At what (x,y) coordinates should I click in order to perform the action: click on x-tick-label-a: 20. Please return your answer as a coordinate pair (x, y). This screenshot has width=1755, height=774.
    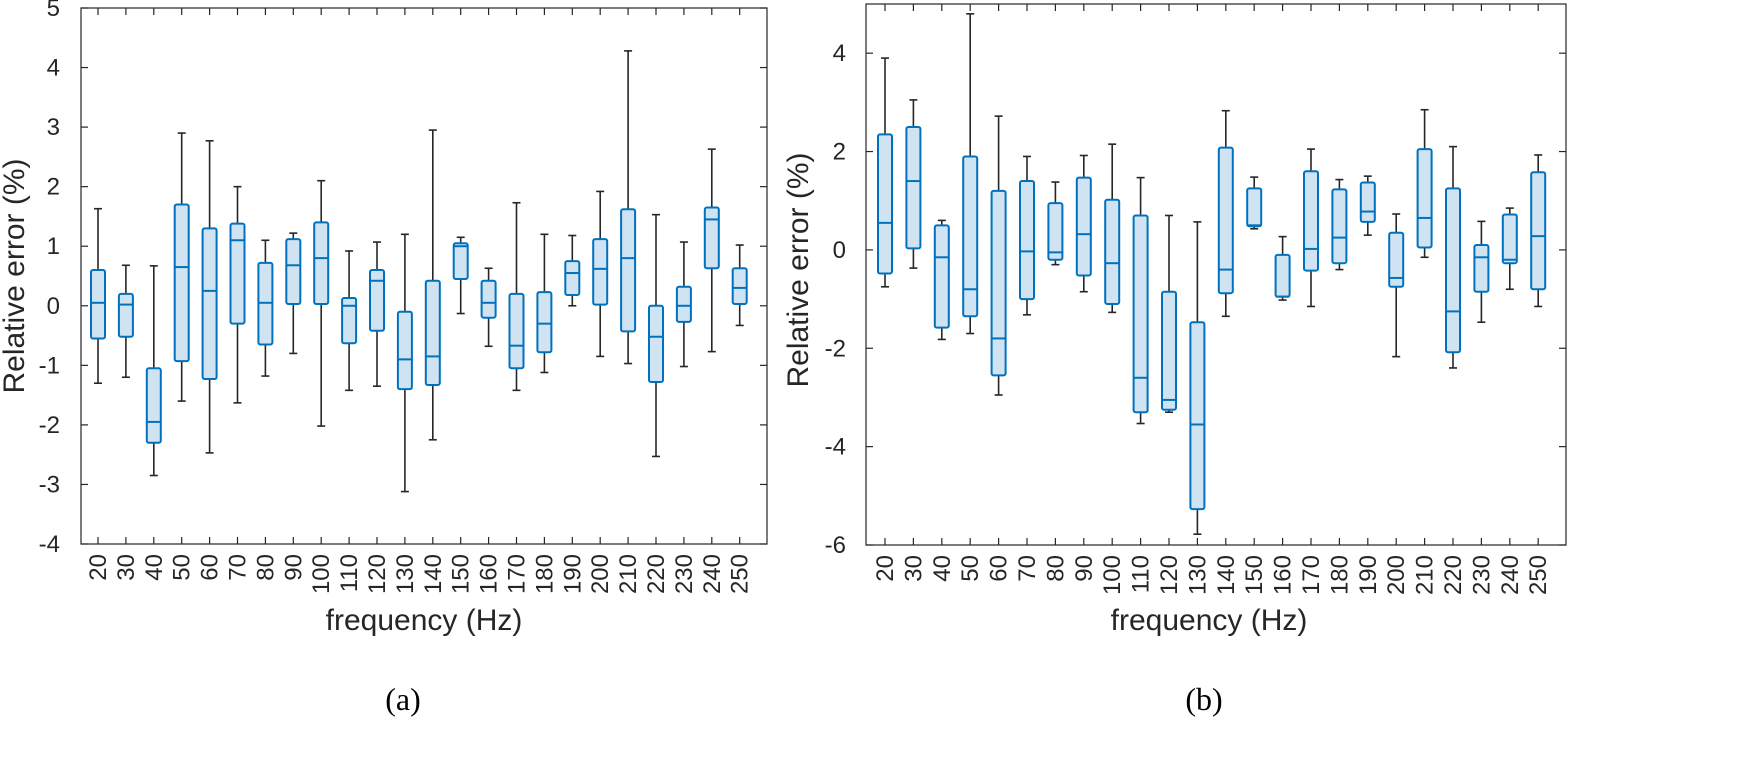
    Looking at the image, I should click on (98, 567).